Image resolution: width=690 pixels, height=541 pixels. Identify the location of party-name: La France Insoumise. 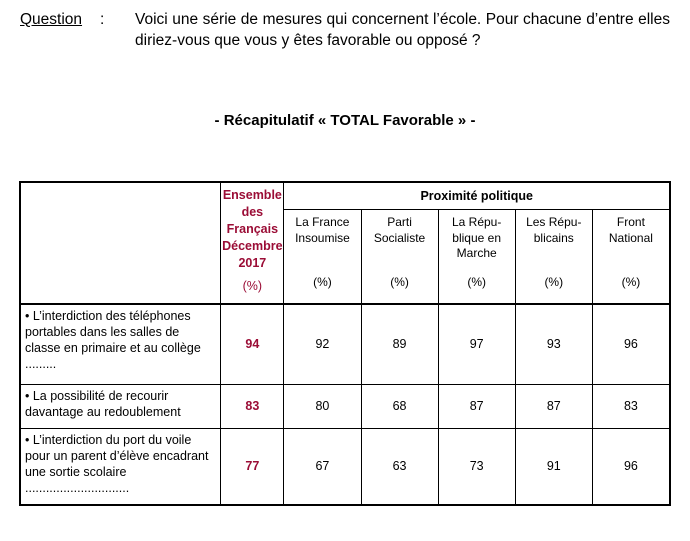
(322, 242).